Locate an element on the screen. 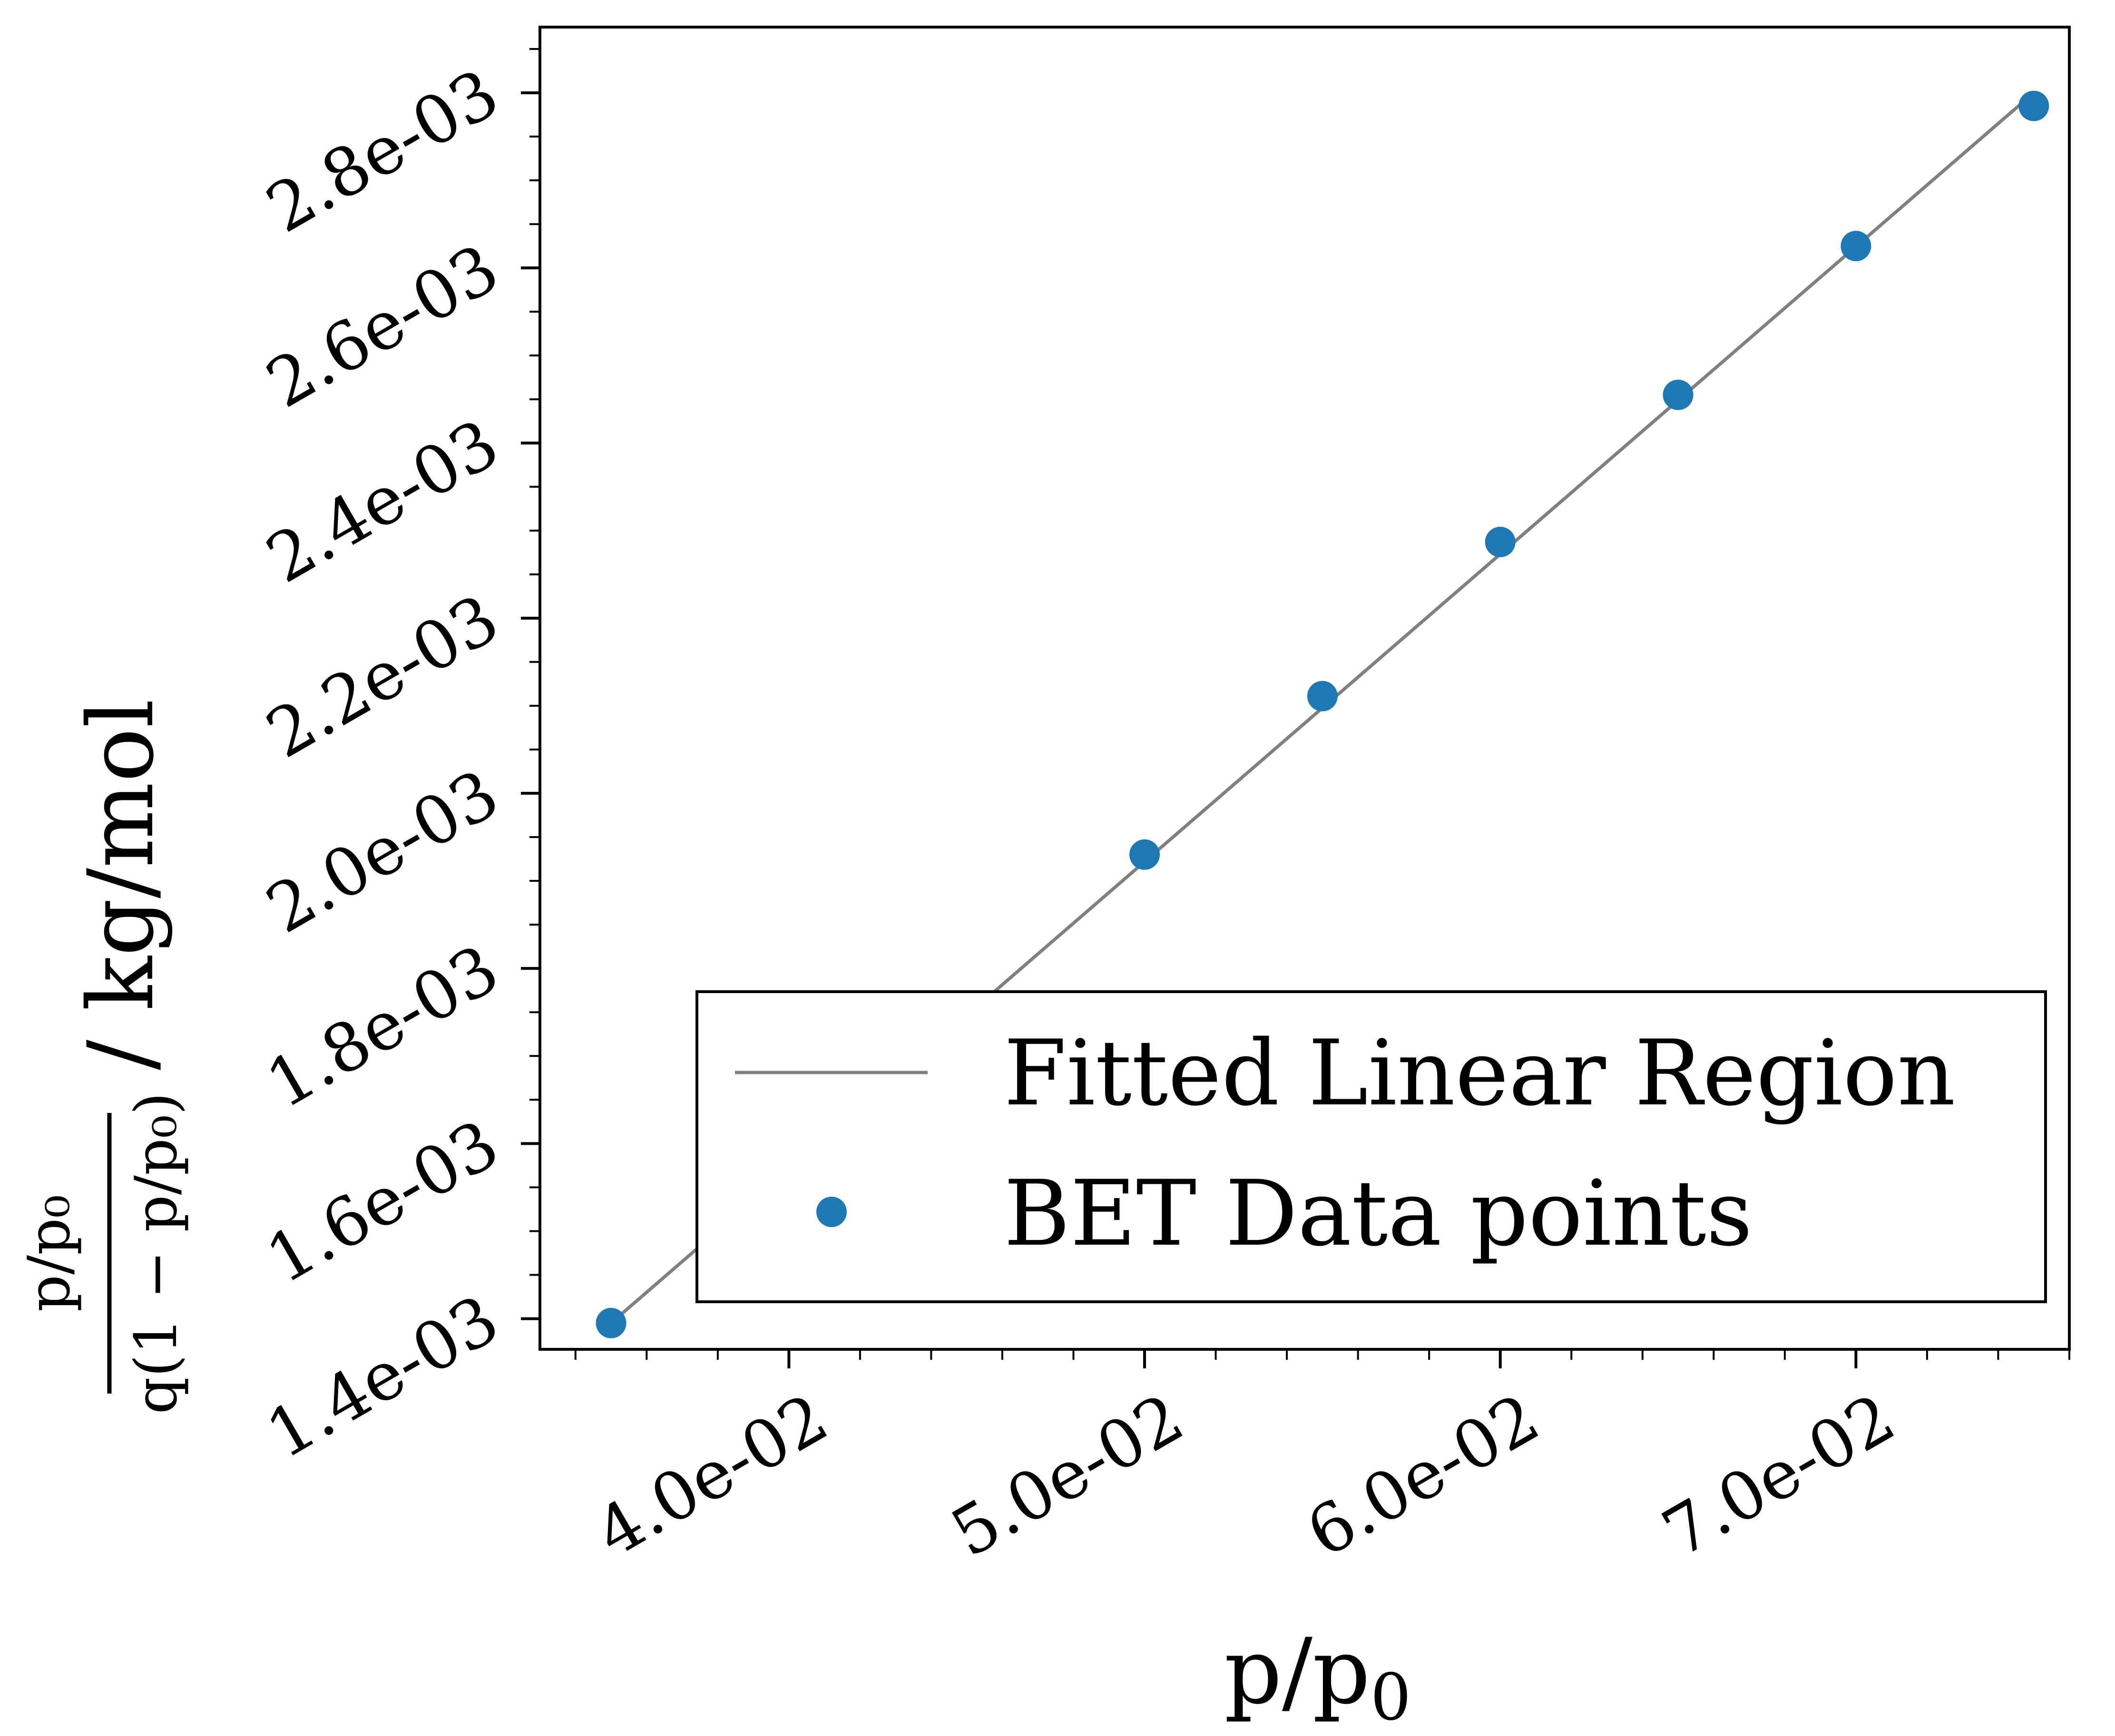 The image size is (2115, 1736). legend-frame is located at coordinates (1371, 1147).